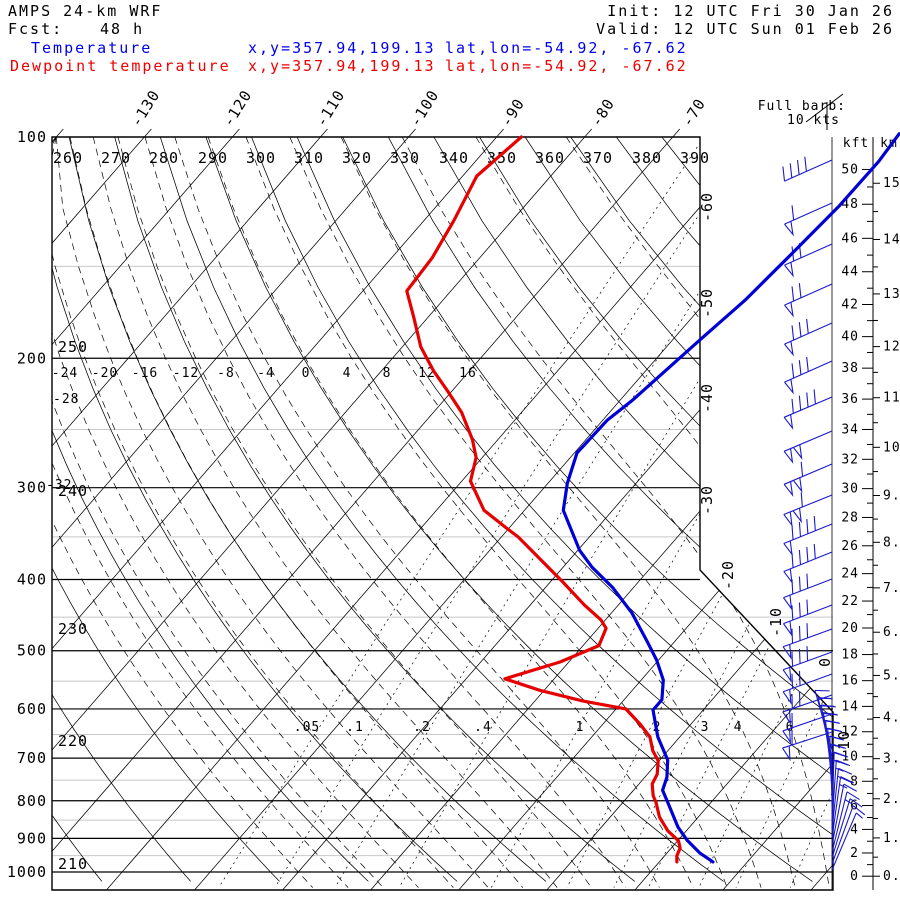  I want to click on isotherm-label-top: -130, so click(145, 109).